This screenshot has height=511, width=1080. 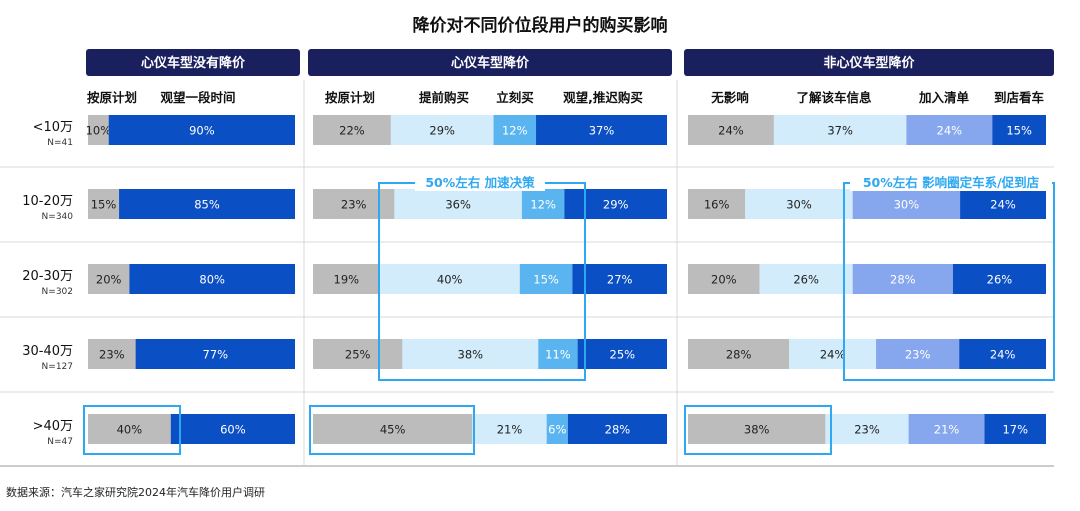 What do you see at coordinates (57, 292) in the screenshot?
I see `category-n-label: N=302` at bounding box center [57, 292].